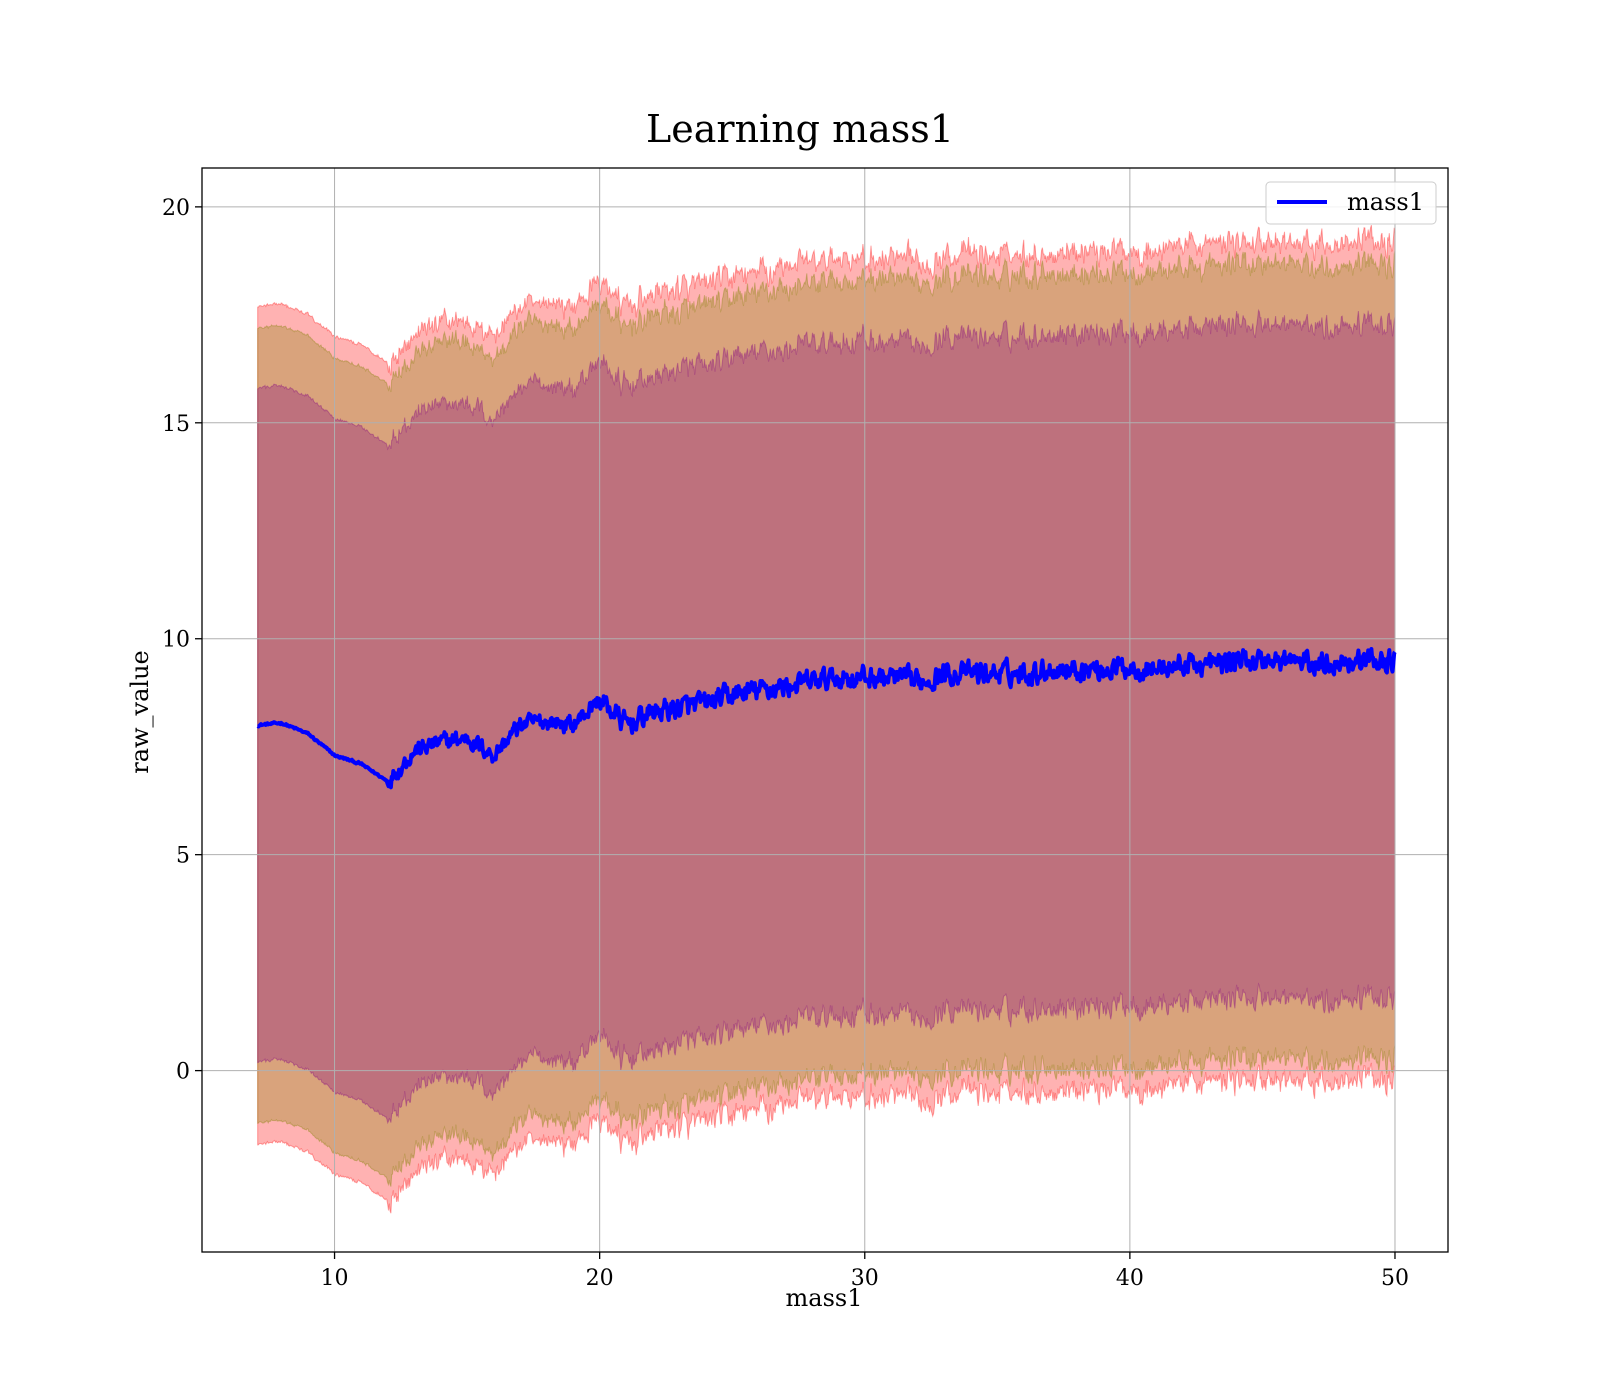 Image resolution: width=1600 pixels, height=1400 pixels. What do you see at coordinates (800, 129) in the screenshot?
I see `chart-title: Learning mass1` at bounding box center [800, 129].